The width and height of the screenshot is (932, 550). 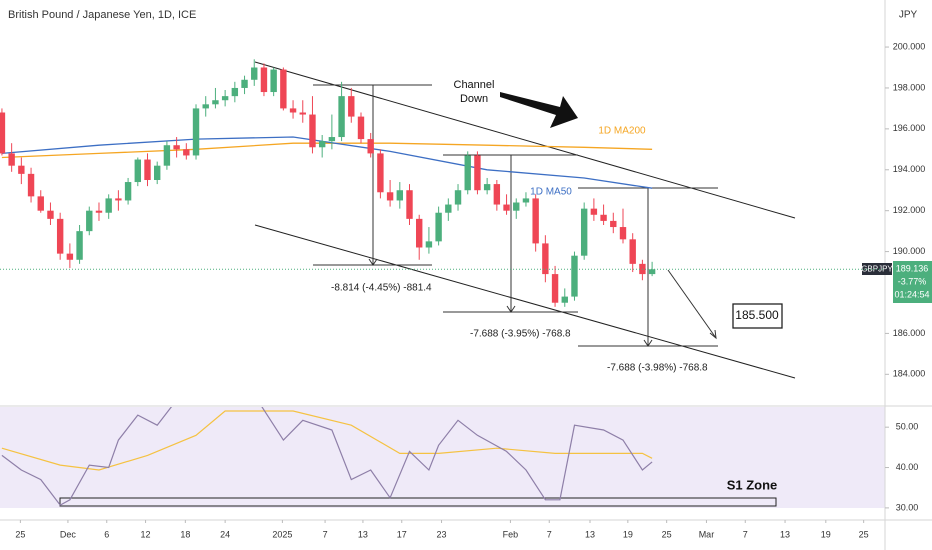 What do you see at coordinates (757, 315) in the screenshot?
I see `target-label: 185.500` at bounding box center [757, 315].